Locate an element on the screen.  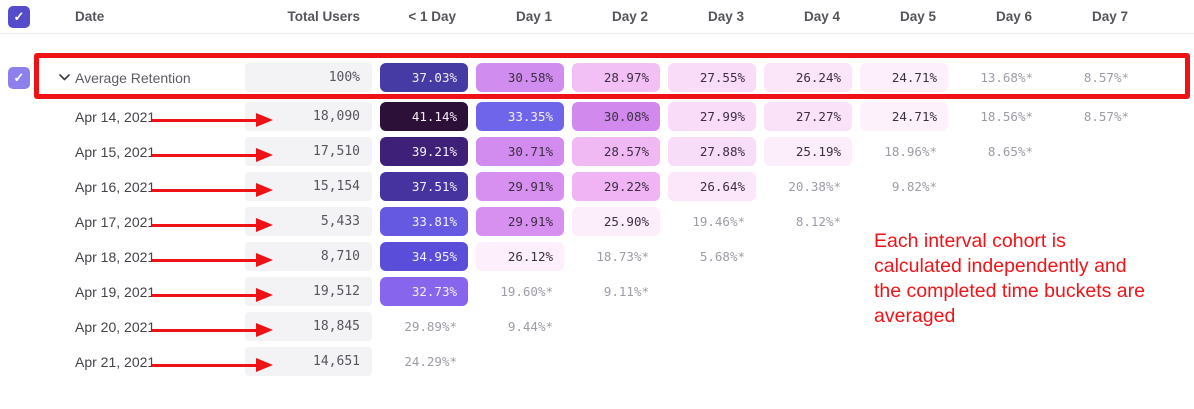
retention-cell: 30.08% is located at coordinates (616, 116).